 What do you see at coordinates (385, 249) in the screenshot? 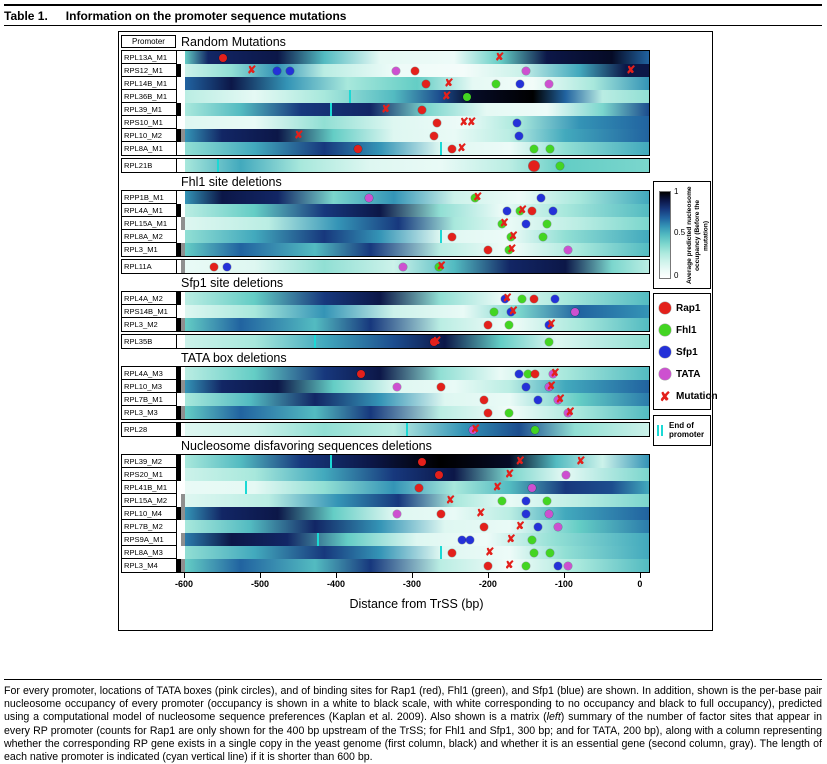
I see `promoter-row: RPL3_M1 ✘` at bounding box center [385, 249].